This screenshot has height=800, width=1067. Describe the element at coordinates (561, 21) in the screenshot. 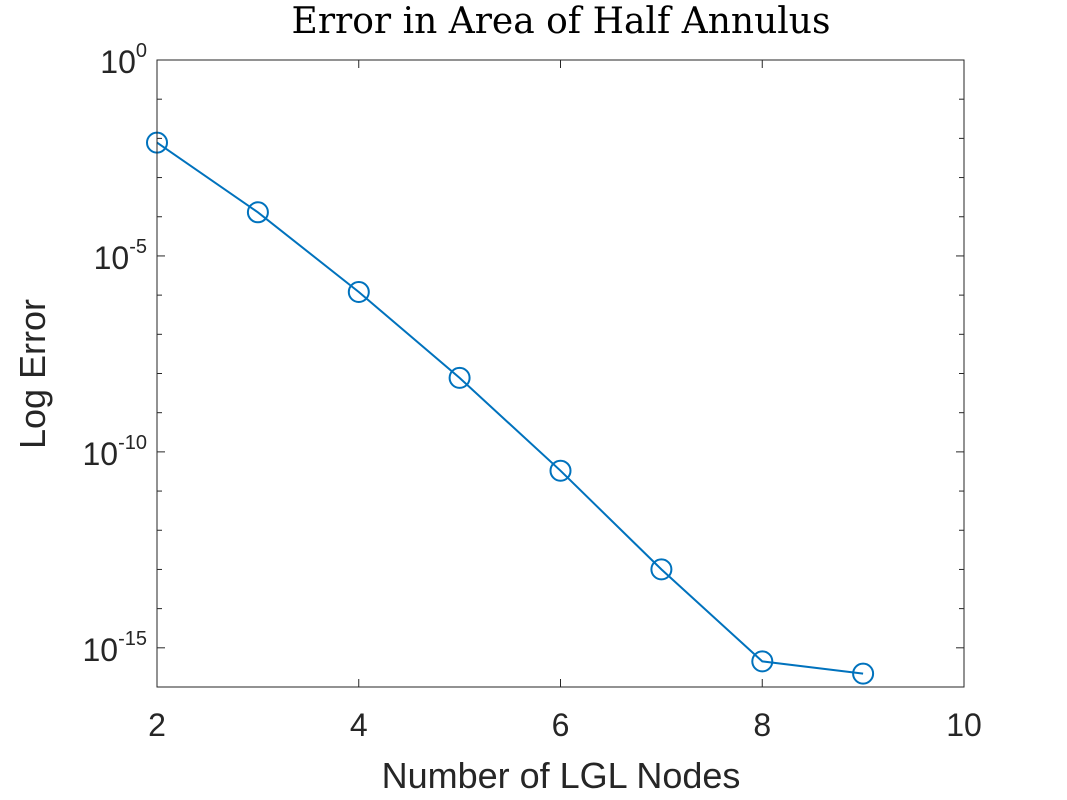

I see `chart-title: Error in Area of Half Annulus` at that location.